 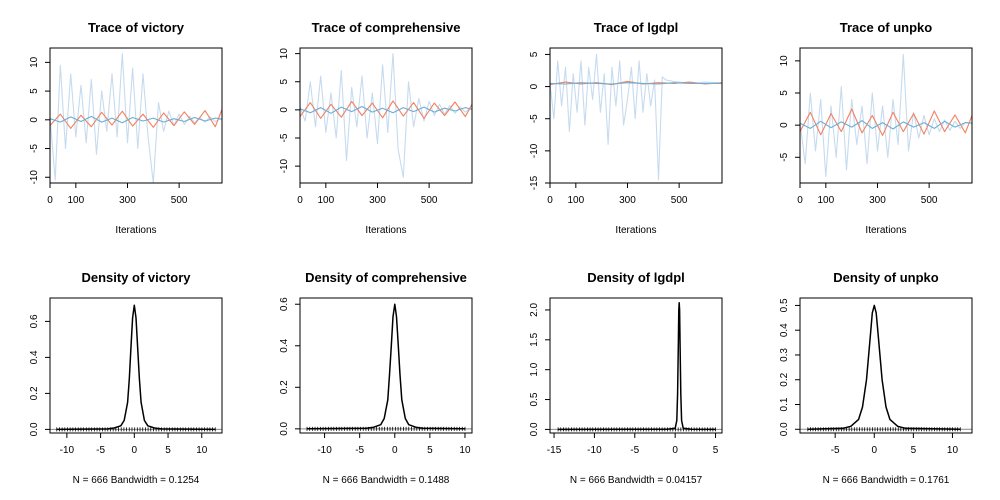 What do you see at coordinates (886, 27) in the screenshot?
I see `panel-title: Trace of unpko` at bounding box center [886, 27].